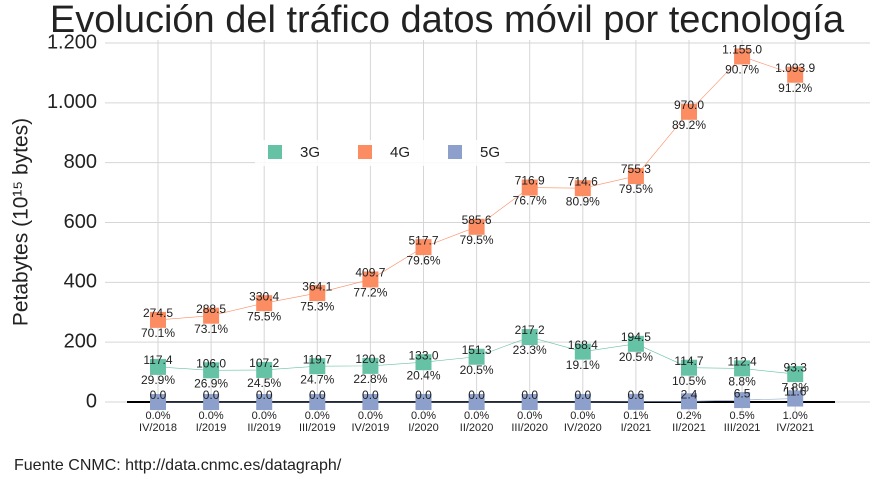 This screenshot has height=480, width=879. What do you see at coordinates (583, 201) in the screenshot?
I see `share-label: 80.9%` at bounding box center [583, 201].